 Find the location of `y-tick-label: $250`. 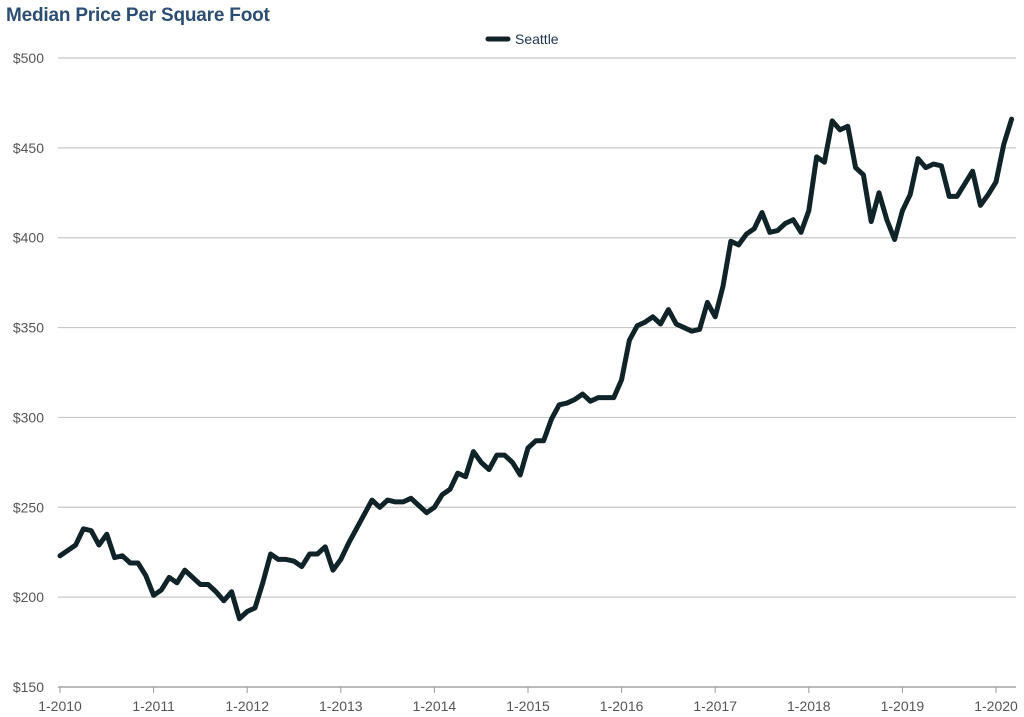

y-tick-label: $250 is located at coordinates (28, 507).